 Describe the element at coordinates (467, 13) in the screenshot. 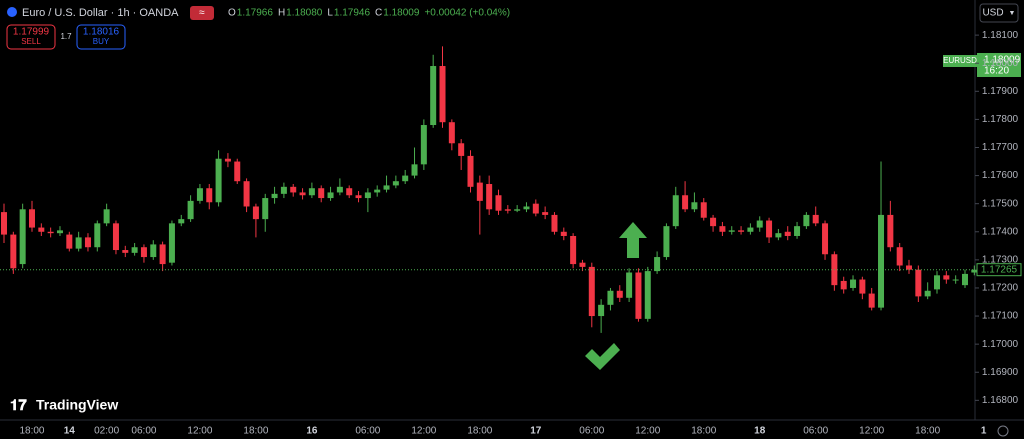

I see `change: +0.00042 (+0.04%)` at that location.